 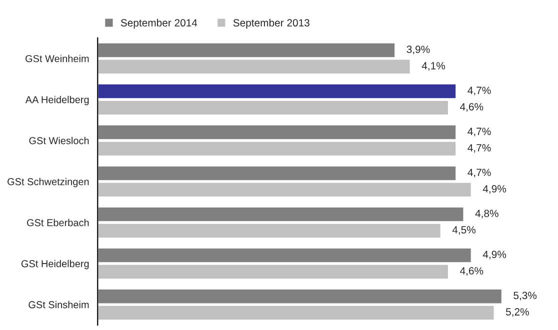 What do you see at coordinates (57, 58) in the screenshot?
I see `y-tick-label: GSt Weinheim` at bounding box center [57, 58].